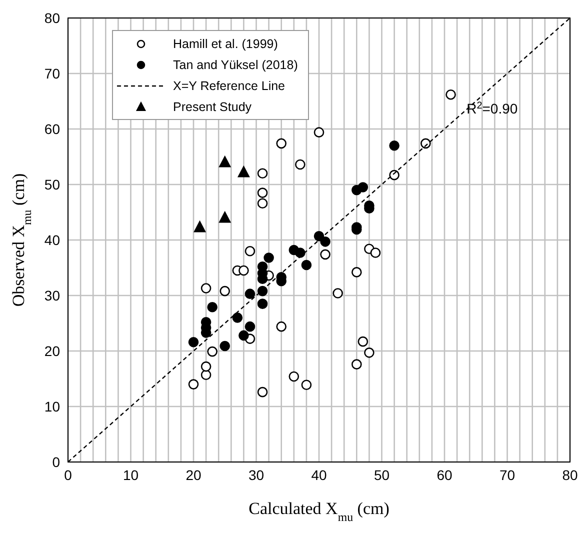 The width and height of the screenshot is (584, 540). Describe the element at coordinates (52, 240) in the screenshot. I see `y-tick-label: 40` at that location.